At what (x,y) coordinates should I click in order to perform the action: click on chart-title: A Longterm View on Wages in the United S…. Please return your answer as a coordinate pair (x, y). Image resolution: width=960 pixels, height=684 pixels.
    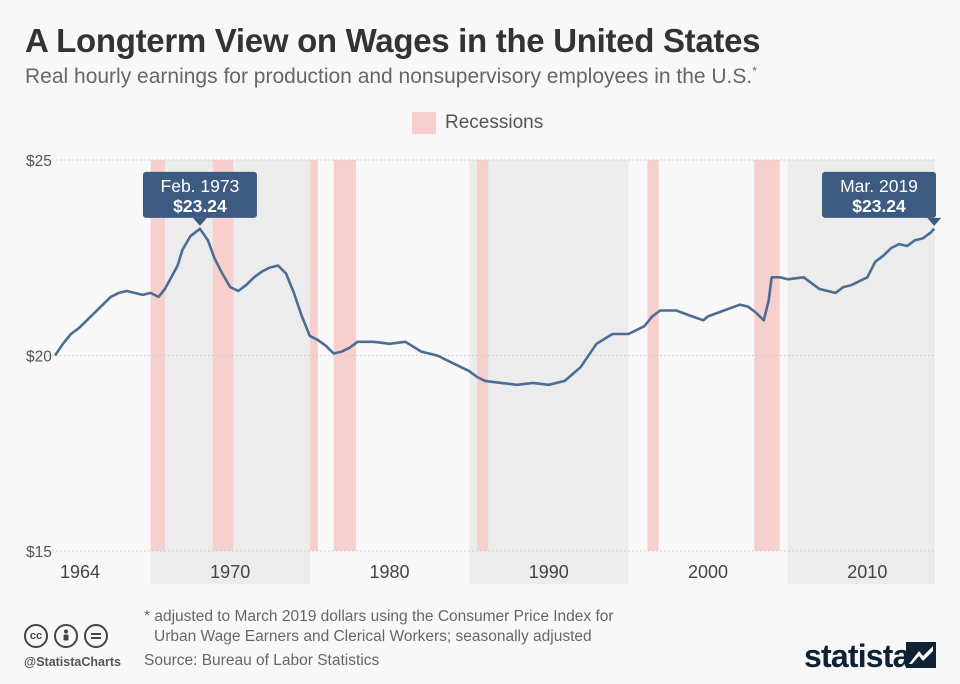
    Looking at the image, I should click on (393, 40).